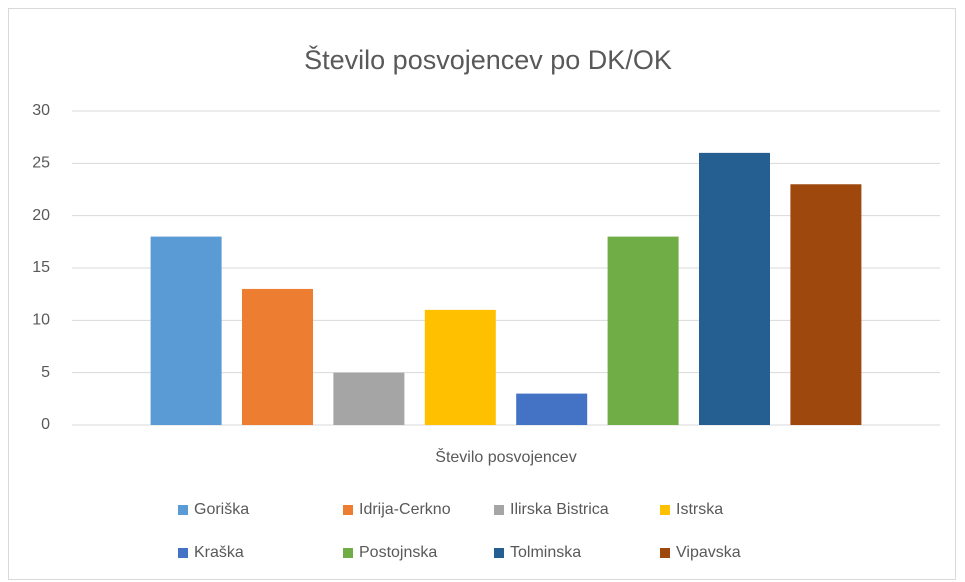  What do you see at coordinates (41, 215) in the screenshot?
I see `y-tick-label: 20` at bounding box center [41, 215].